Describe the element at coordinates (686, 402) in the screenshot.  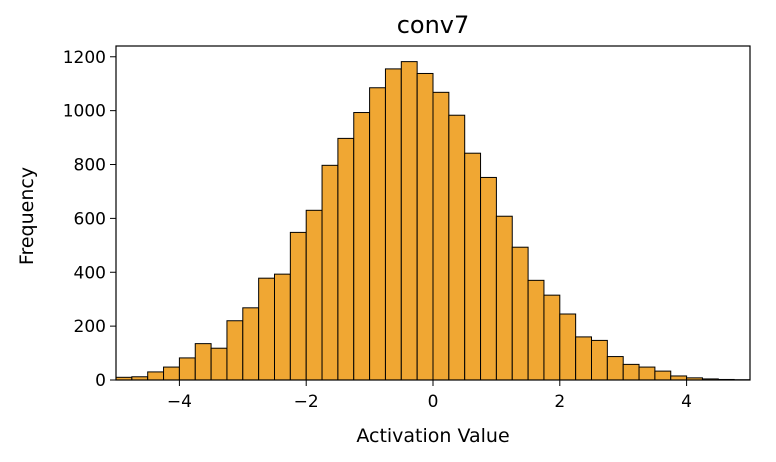
I see `x-tick-label: 4` at that location.